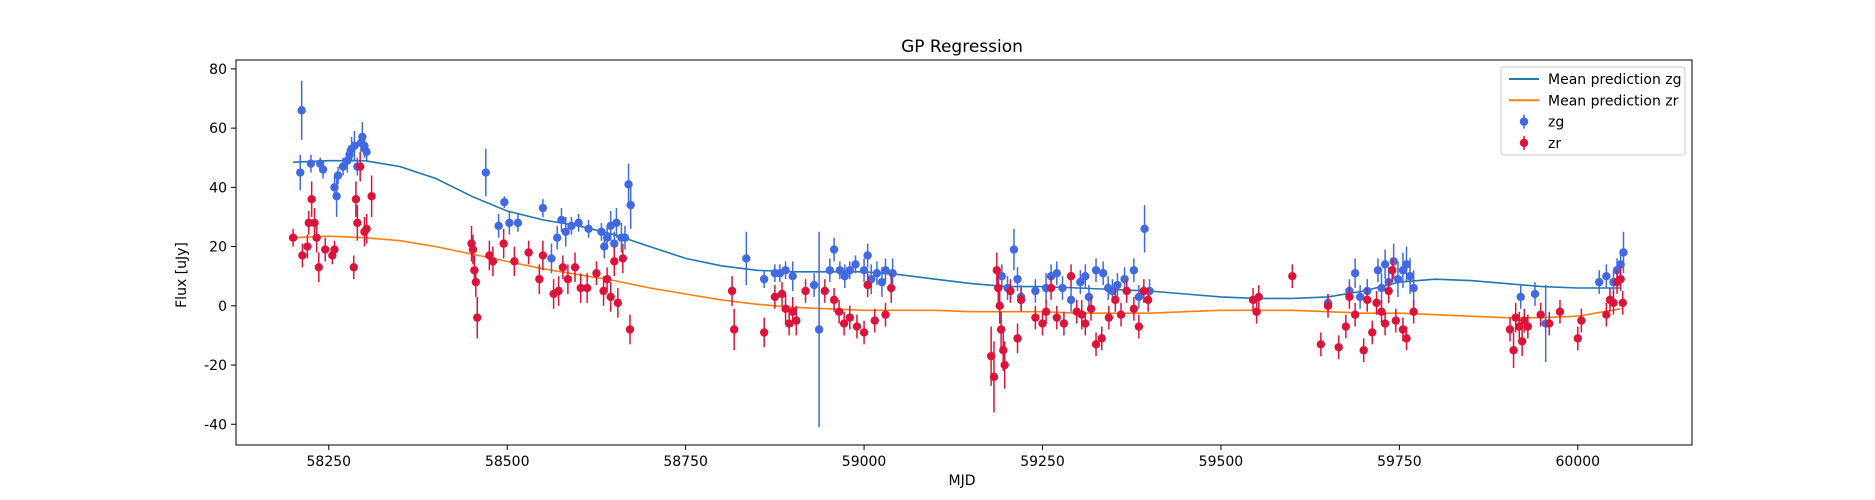  I want to click on y-tick-label: 40, so click(218, 188).